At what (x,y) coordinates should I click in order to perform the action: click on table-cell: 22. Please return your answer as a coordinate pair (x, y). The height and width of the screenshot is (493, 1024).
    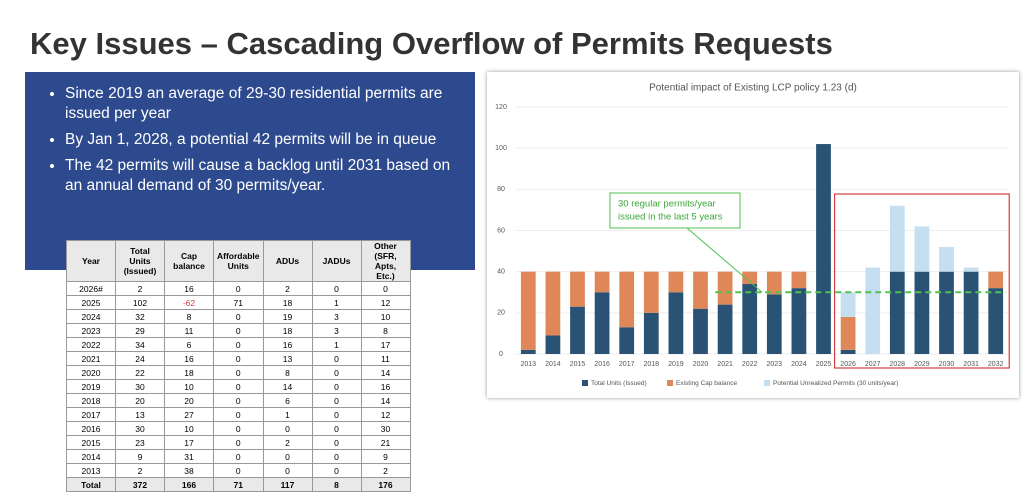
    Looking at the image, I should click on (140, 372).